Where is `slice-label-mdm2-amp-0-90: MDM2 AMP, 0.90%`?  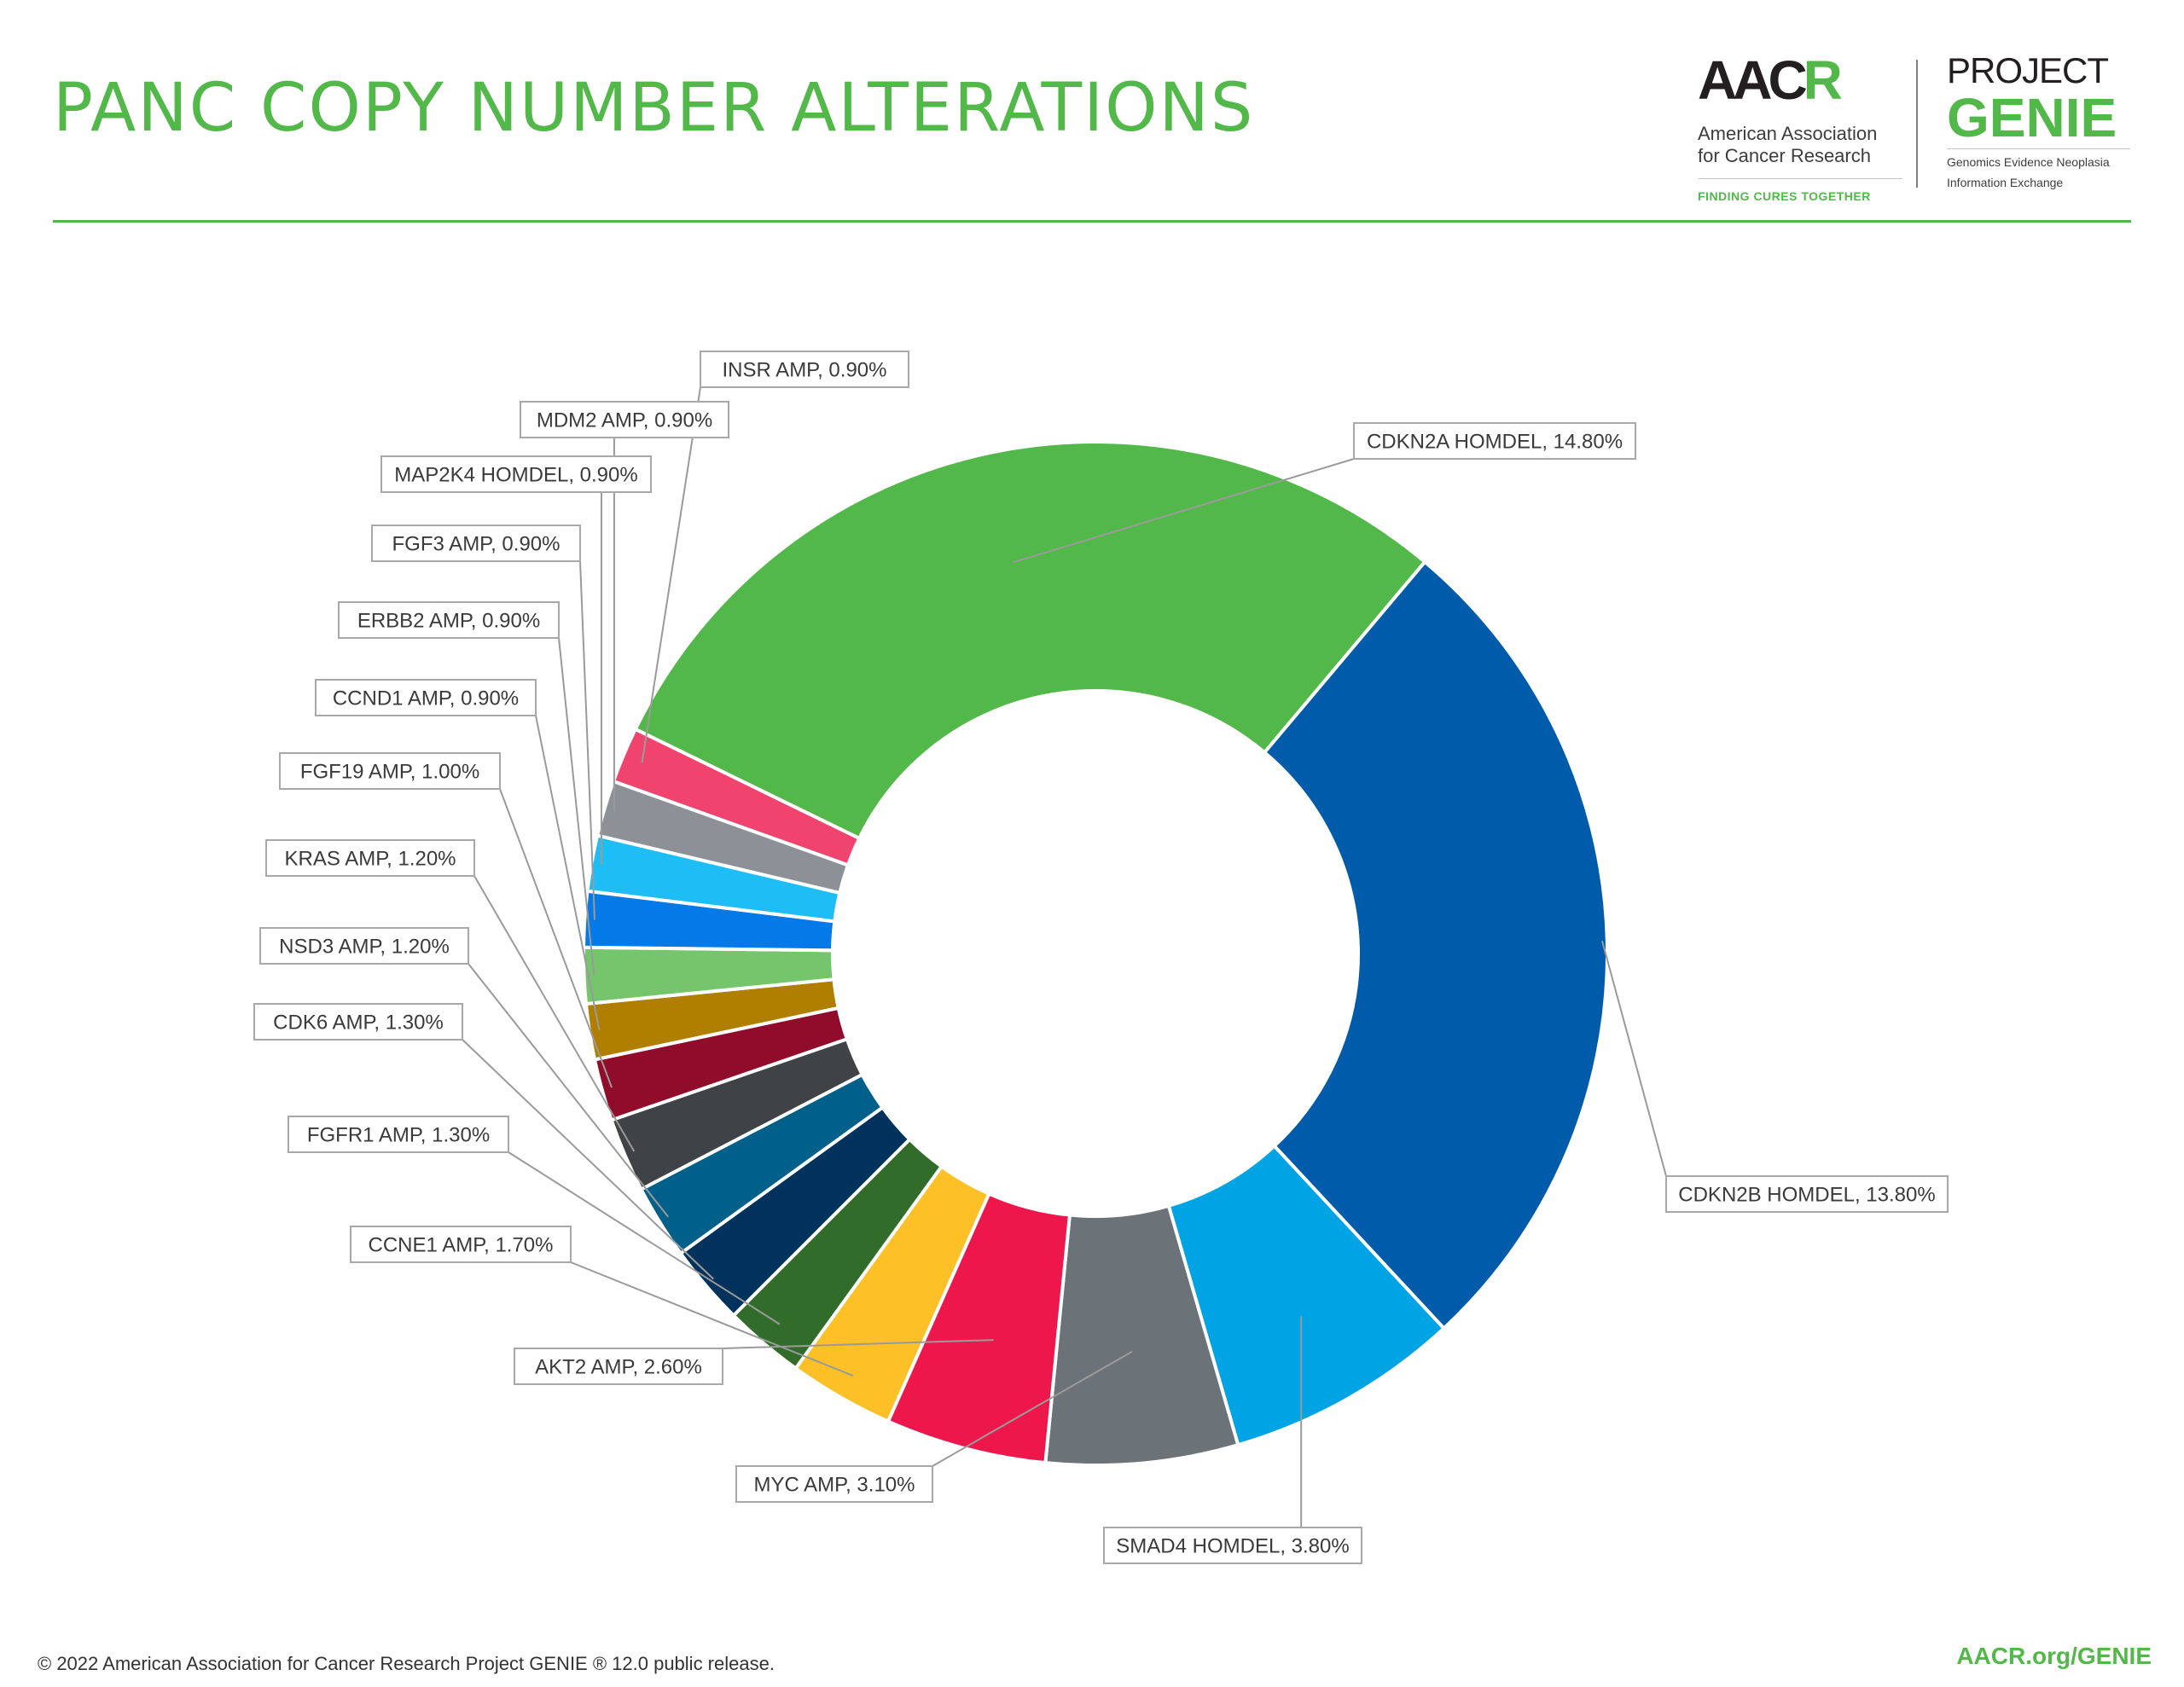
slice-label-mdm2-amp-0-90: MDM2 AMP, 0.90% is located at coordinates (624, 421).